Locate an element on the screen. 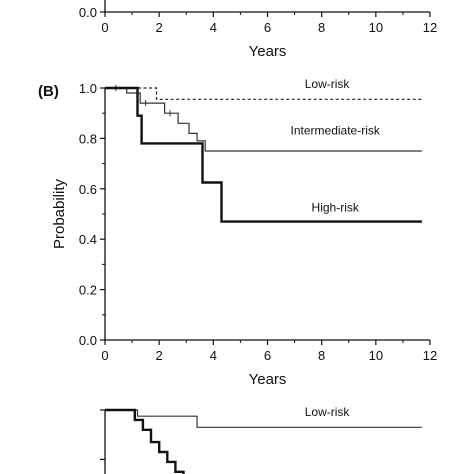 The image size is (474, 474). series-label: Intermediate-risk is located at coordinates (336, 131).